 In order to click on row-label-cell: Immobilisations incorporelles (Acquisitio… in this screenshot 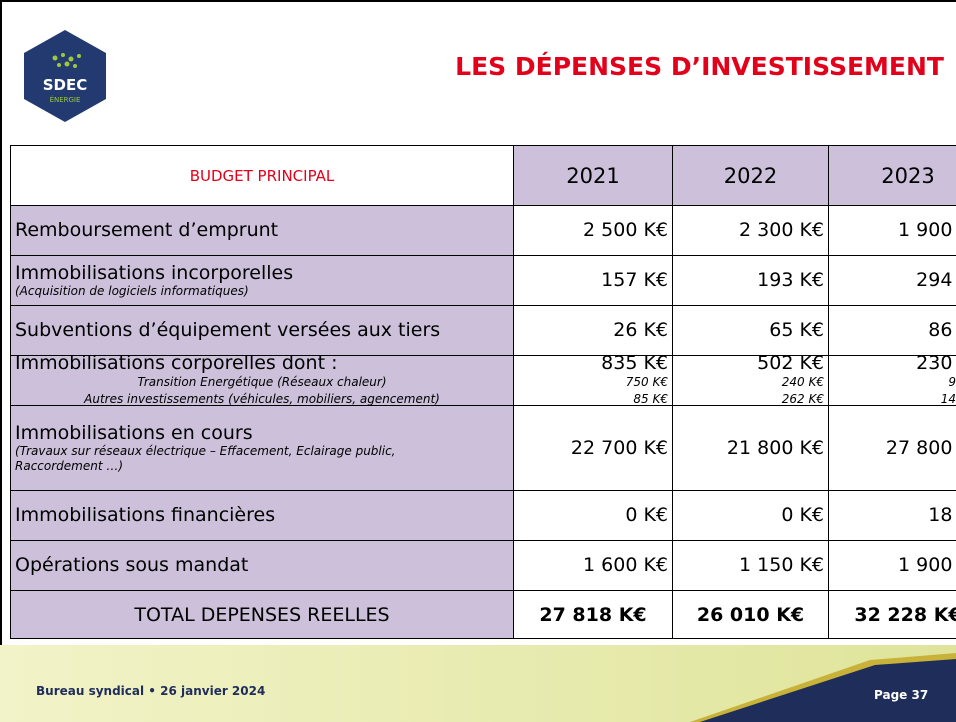, I will do `click(262, 280)`.